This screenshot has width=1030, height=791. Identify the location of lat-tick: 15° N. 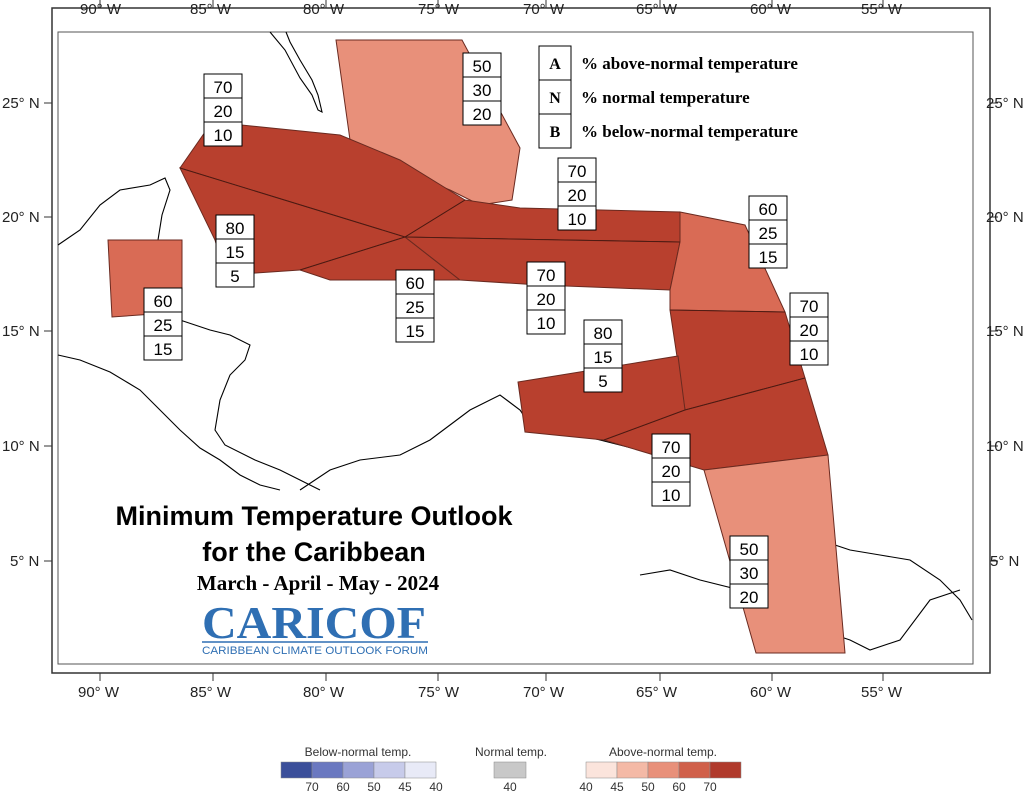
(21, 331).